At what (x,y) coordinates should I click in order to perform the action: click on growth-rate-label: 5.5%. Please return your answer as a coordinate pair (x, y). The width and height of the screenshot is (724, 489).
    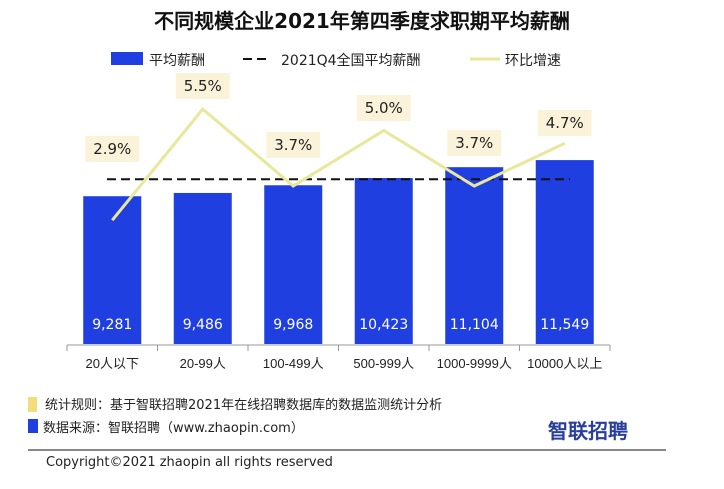
    Looking at the image, I should click on (203, 86).